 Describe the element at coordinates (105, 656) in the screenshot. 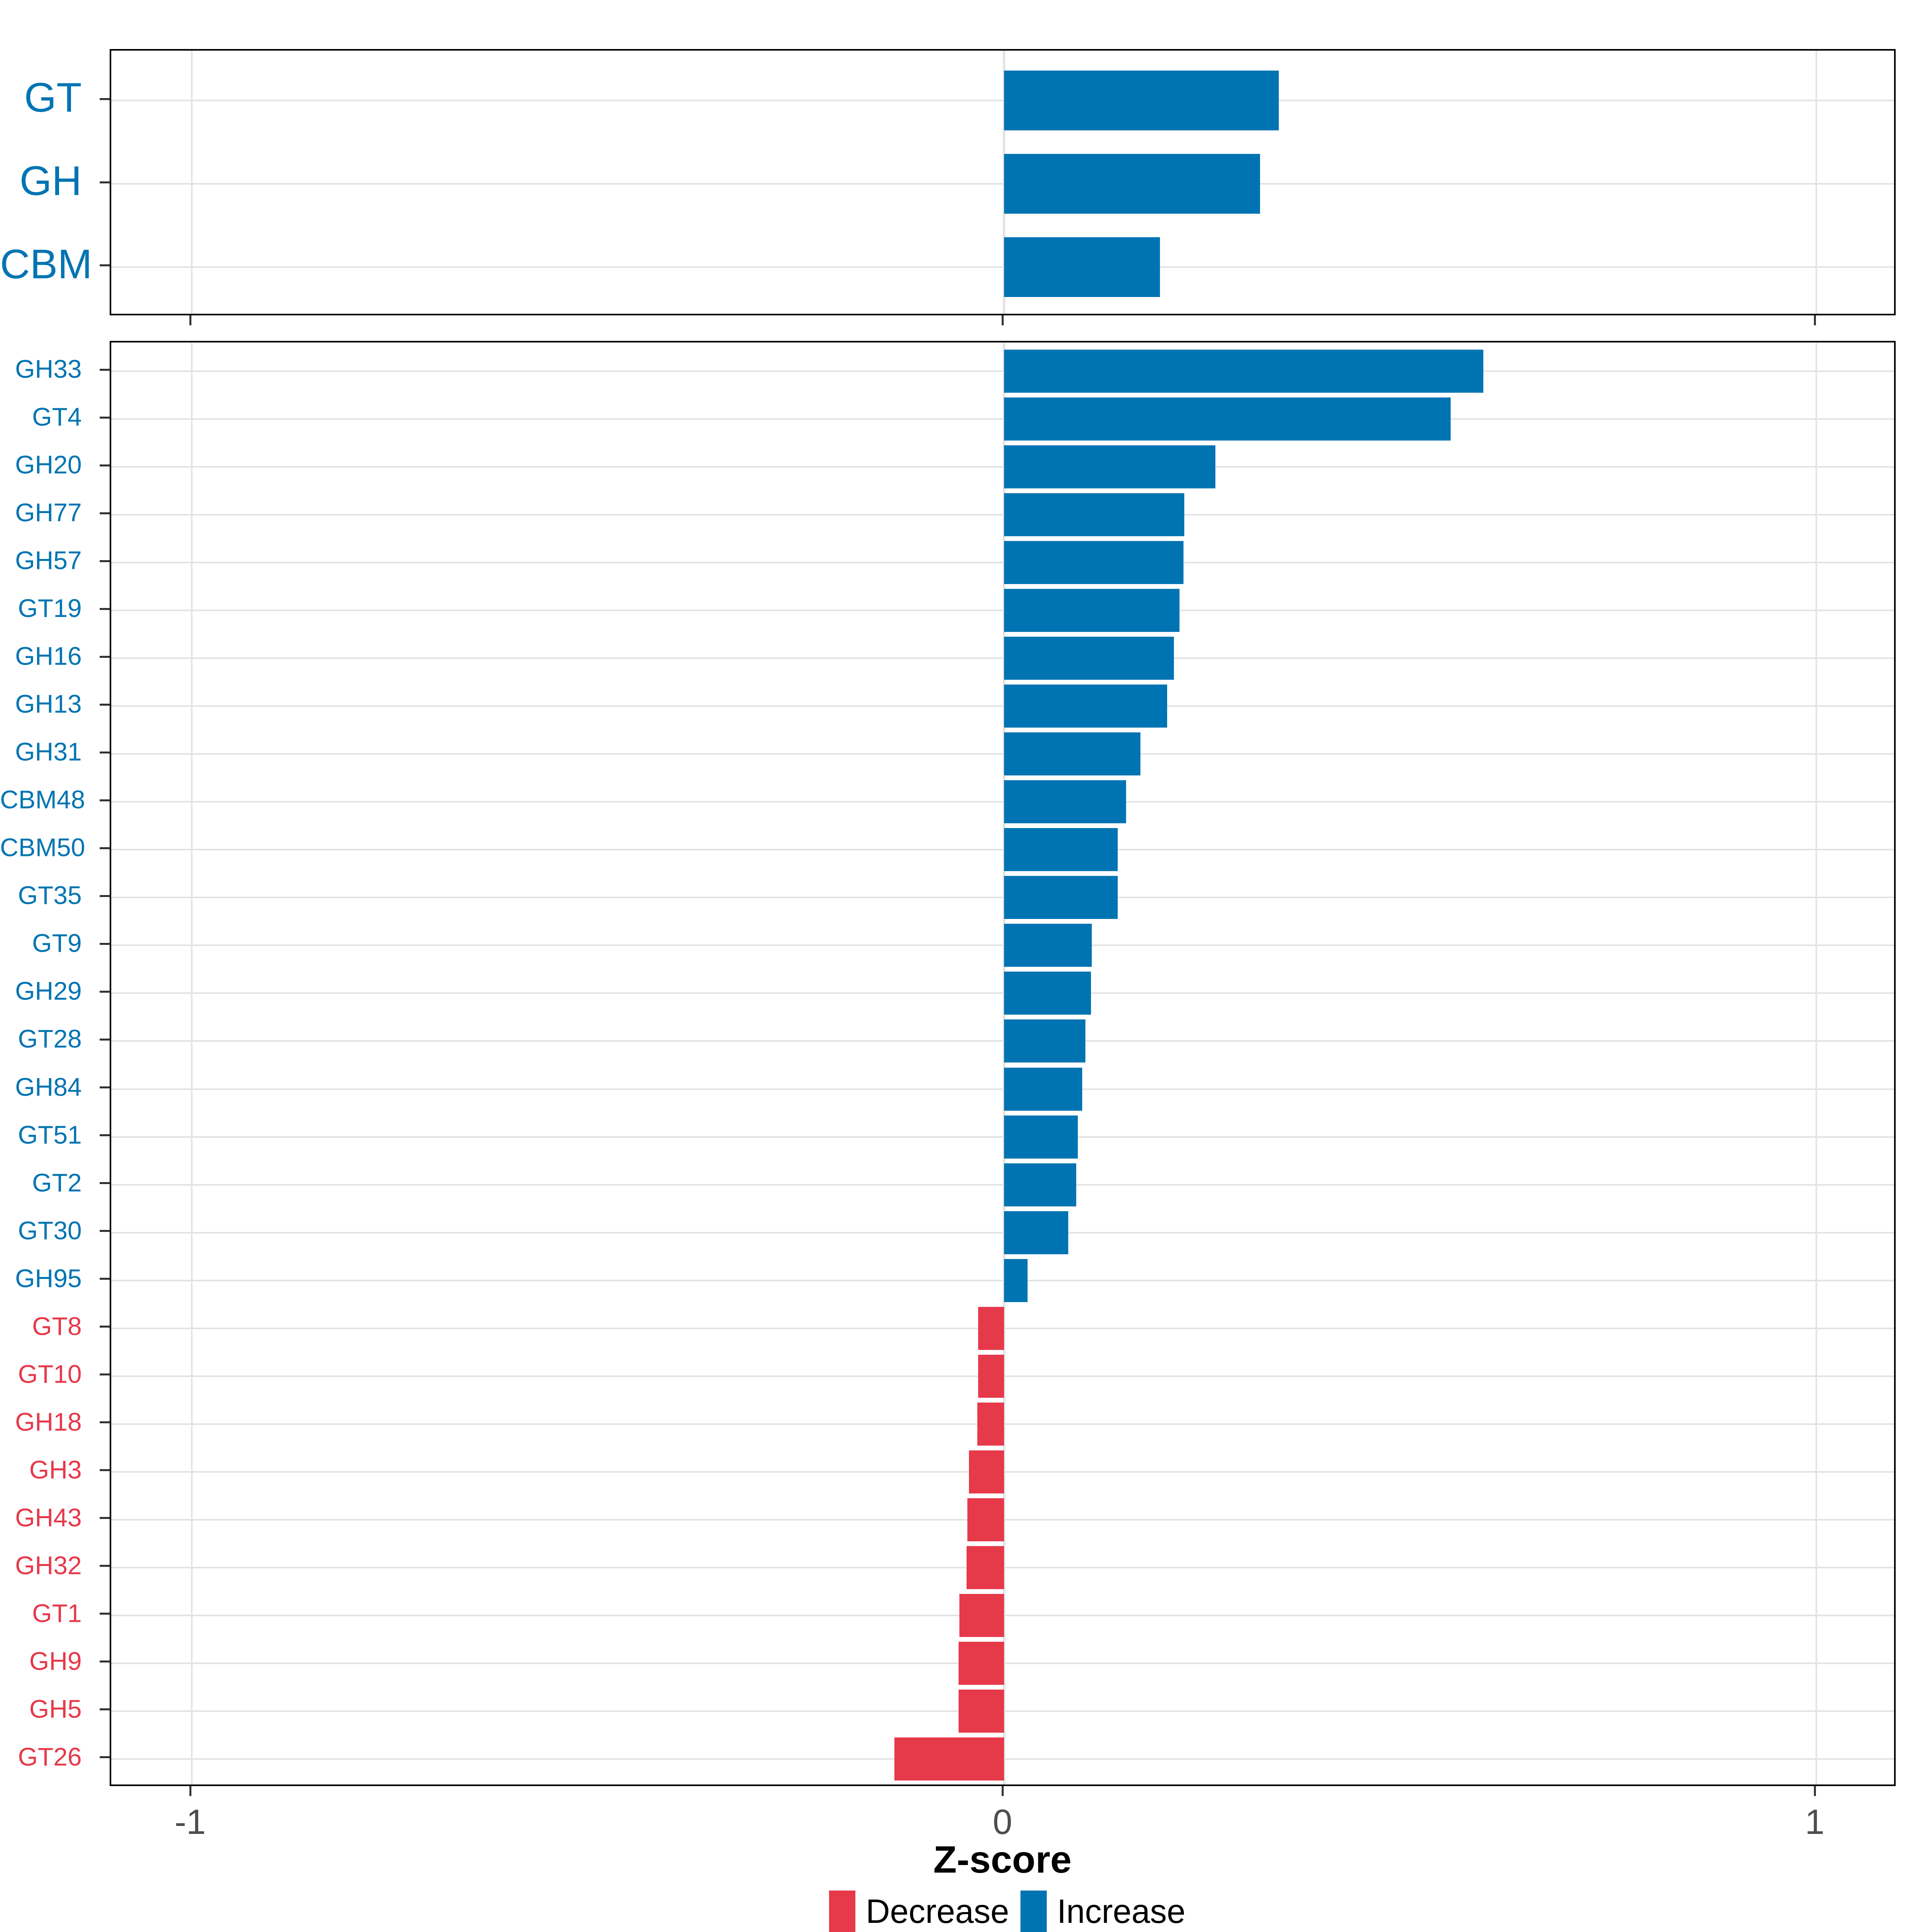

I see `y-tick-GH16` at that location.